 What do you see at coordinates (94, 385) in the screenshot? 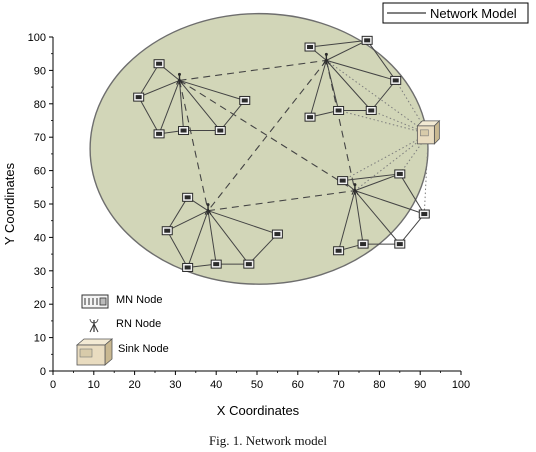
I see `x-tick-label: 10` at bounding box center [94, 385].